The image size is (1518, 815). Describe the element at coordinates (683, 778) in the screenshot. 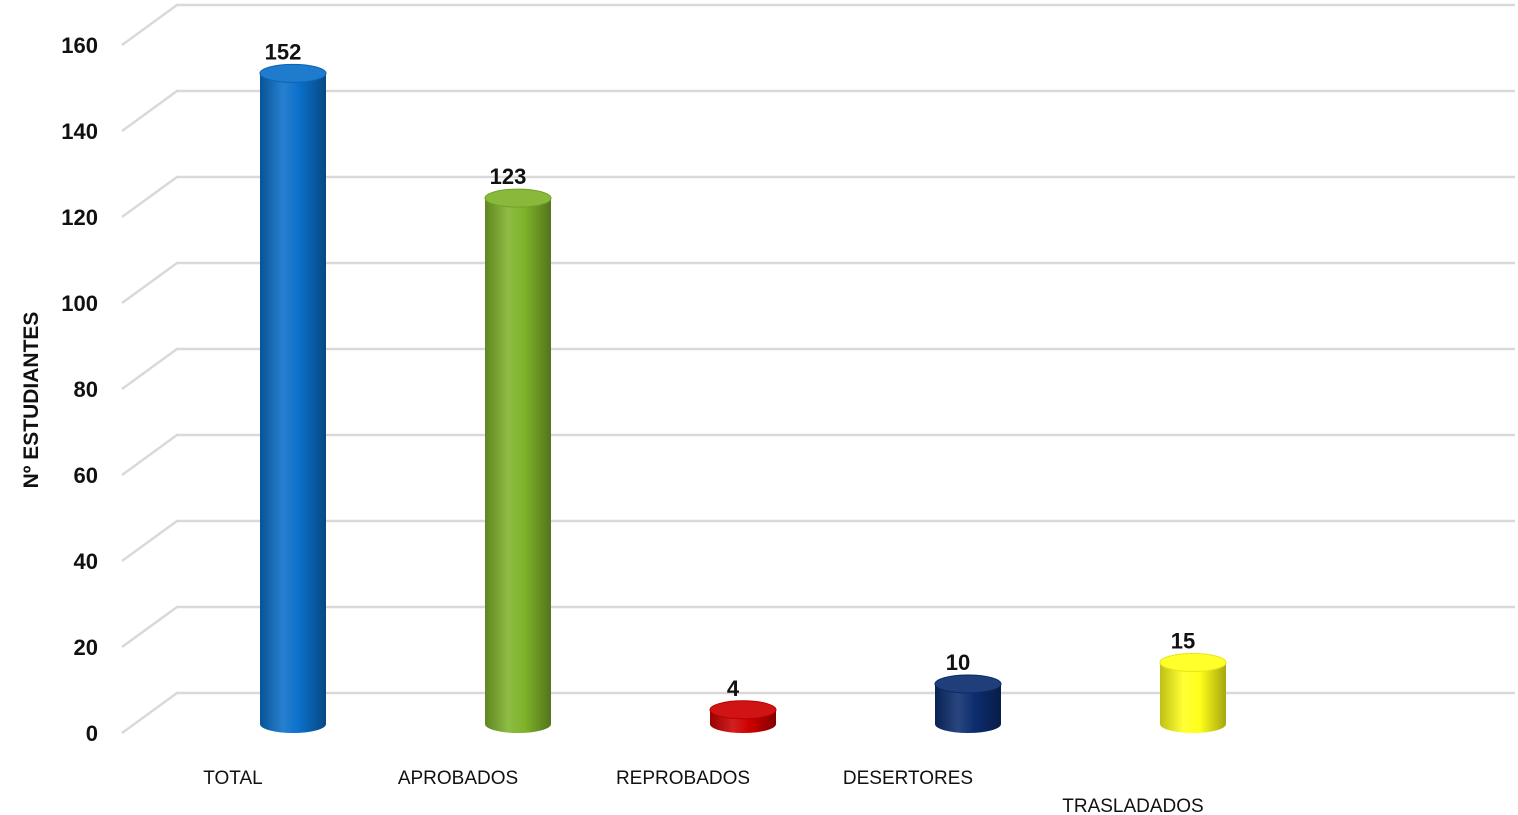

I see `x-category-label: REPROBADOS` at that location.